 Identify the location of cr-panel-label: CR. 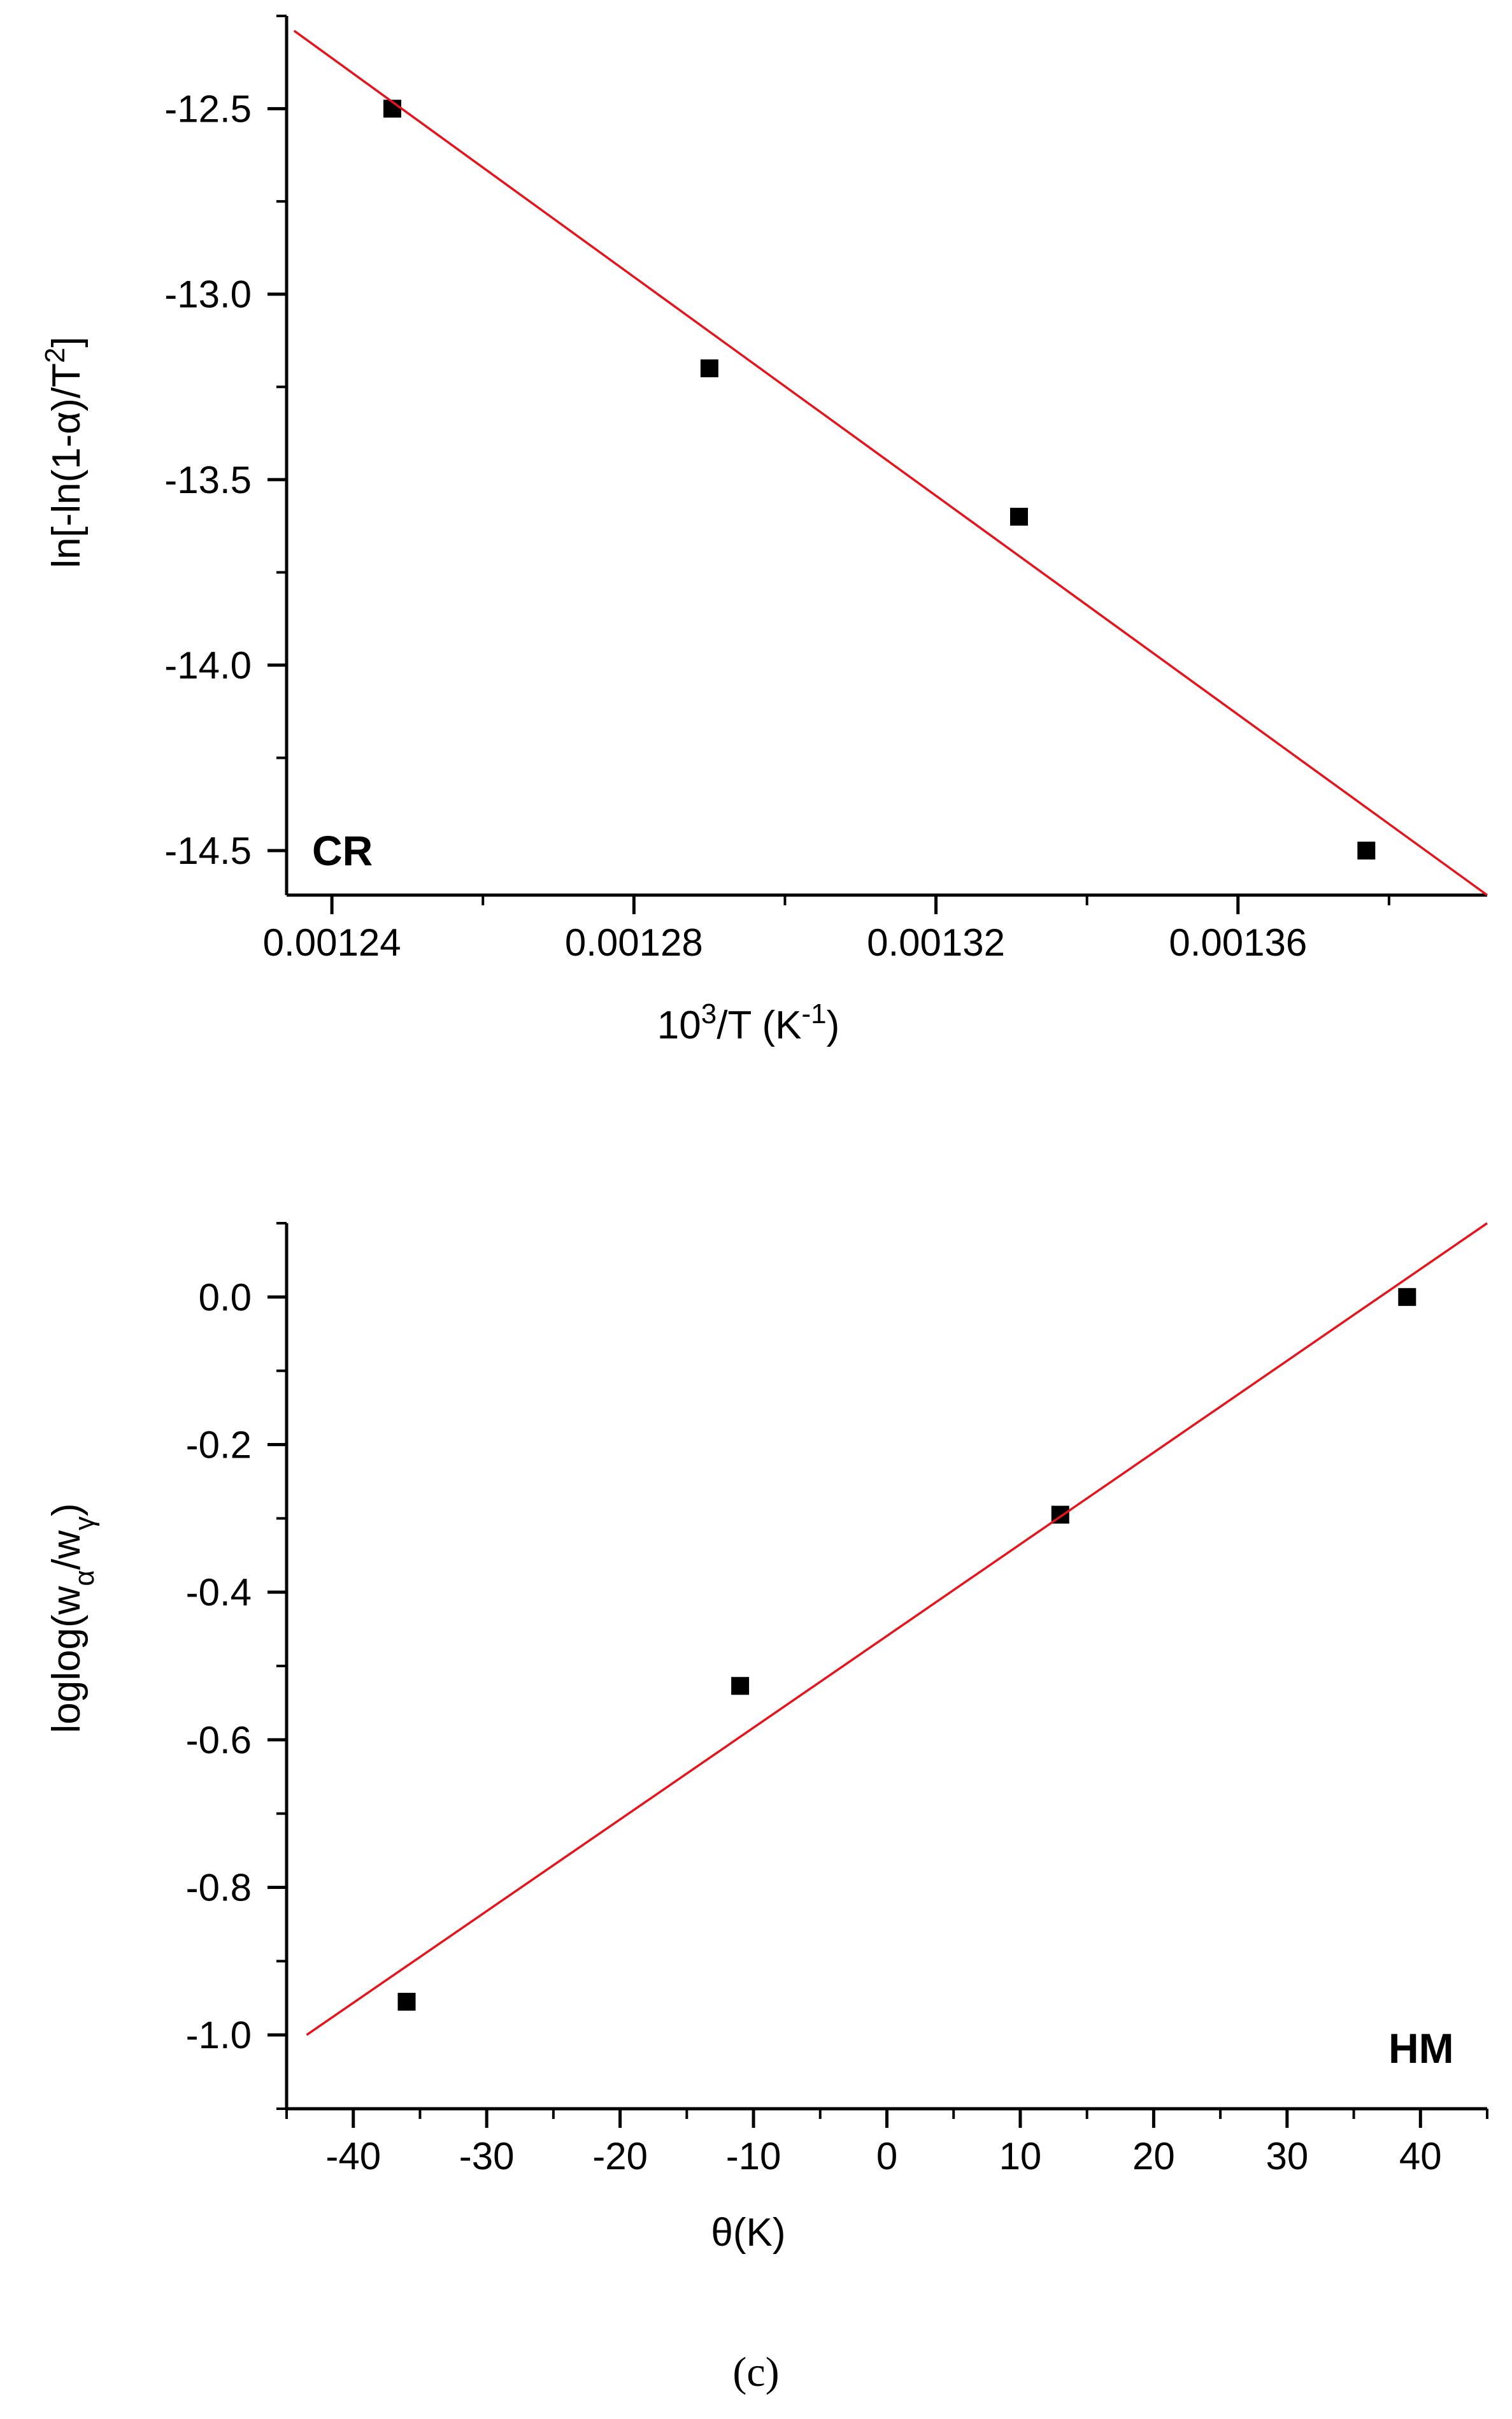
(342, 850).